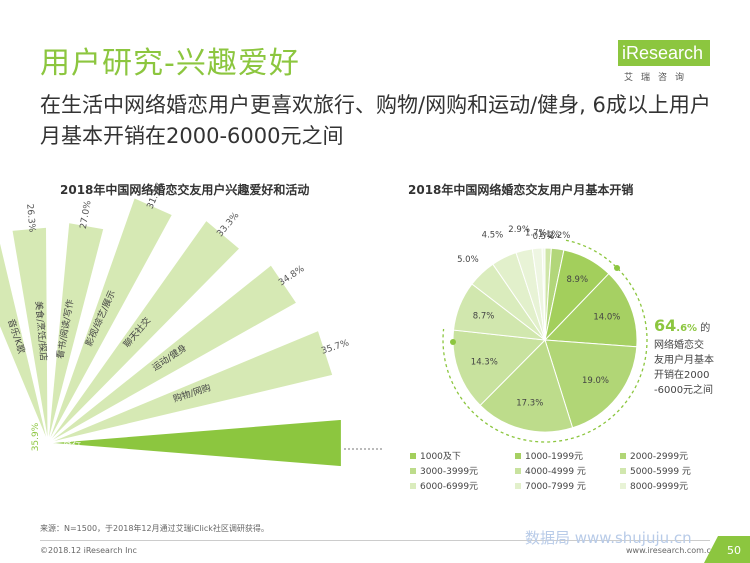  What do you see at coordinates (682, 325) in the screenshot?
I see `highlight-value: 64.6% 的` at bounding box center [682, 325].